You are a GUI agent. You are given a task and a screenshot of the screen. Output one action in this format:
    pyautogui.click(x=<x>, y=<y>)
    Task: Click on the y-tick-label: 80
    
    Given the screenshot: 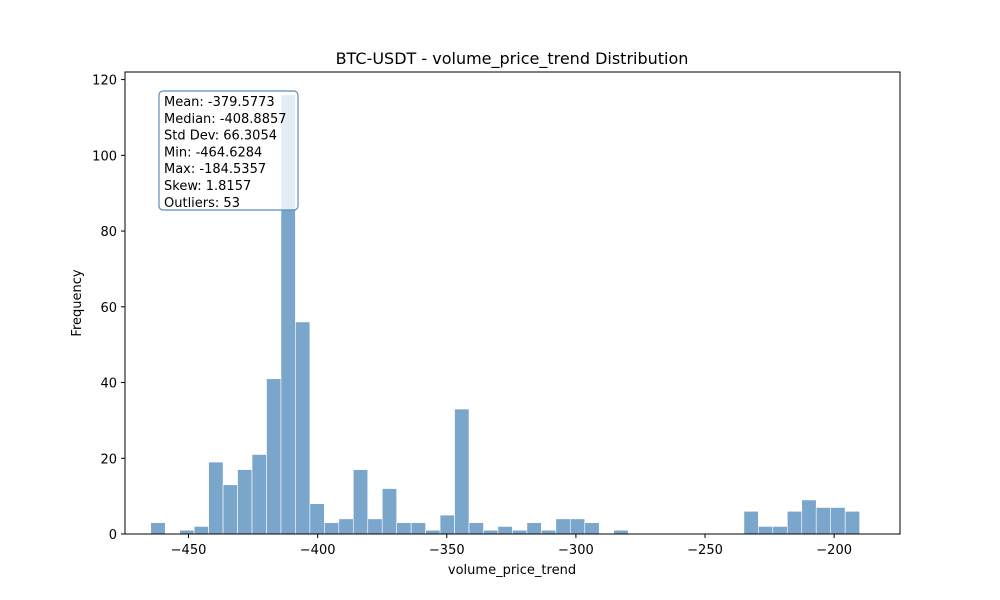 What is the action you would take?
    pyautogui.click(x=108, y=232)
    